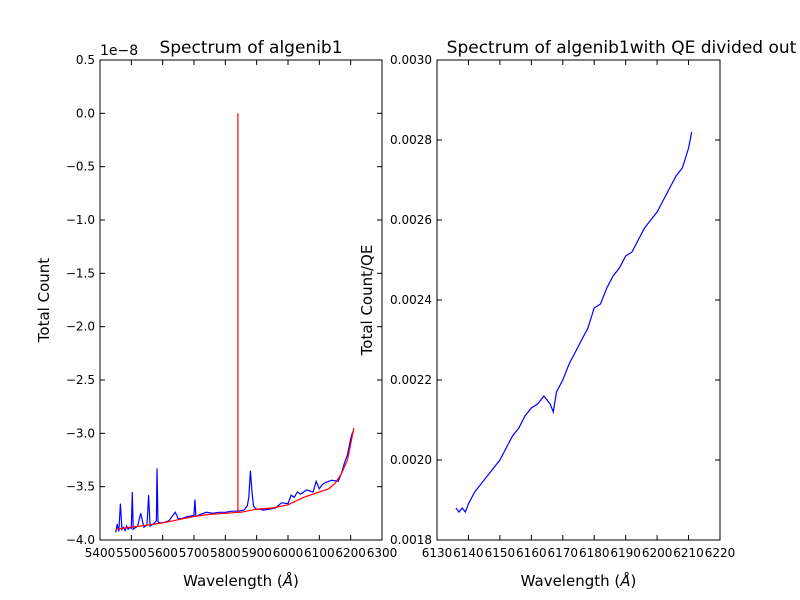 The height and width of the screenshot is (600, 800). What do you see at coordinates (625, 553) in the screenshot?
I see `right-x-tick-label: 6190` at bounding box center [625, 553].